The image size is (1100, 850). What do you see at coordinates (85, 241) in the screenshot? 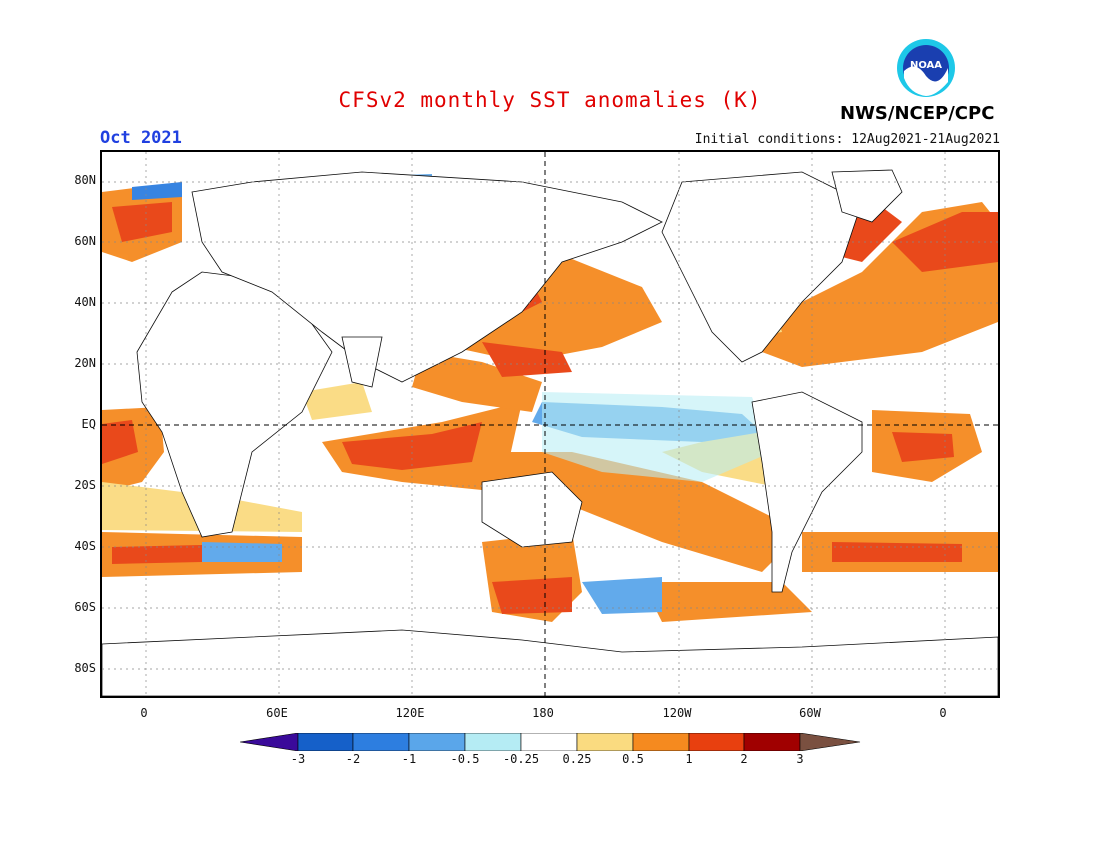
I see `lat-label: 60N` at bounding box center [85, 241].